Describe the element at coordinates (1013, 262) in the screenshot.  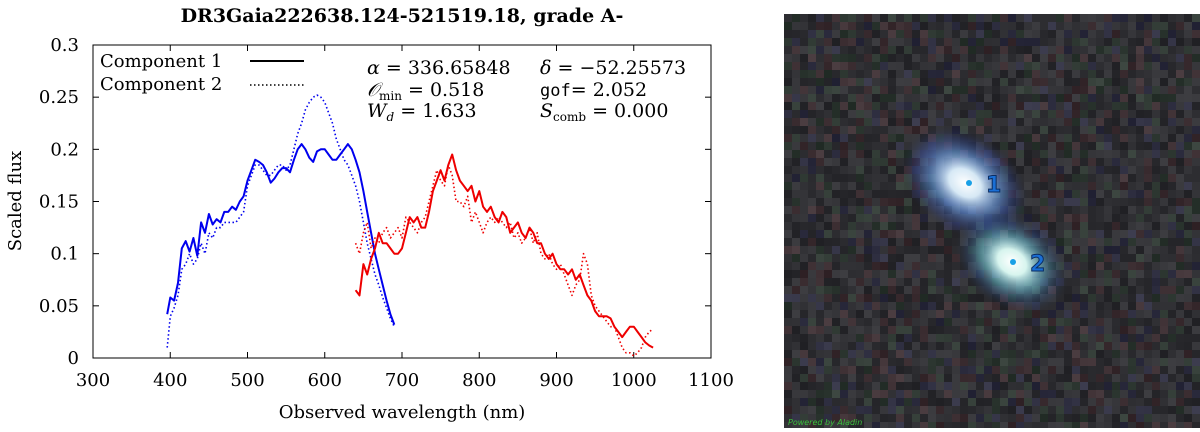
I see `source-2-marker` at that location.